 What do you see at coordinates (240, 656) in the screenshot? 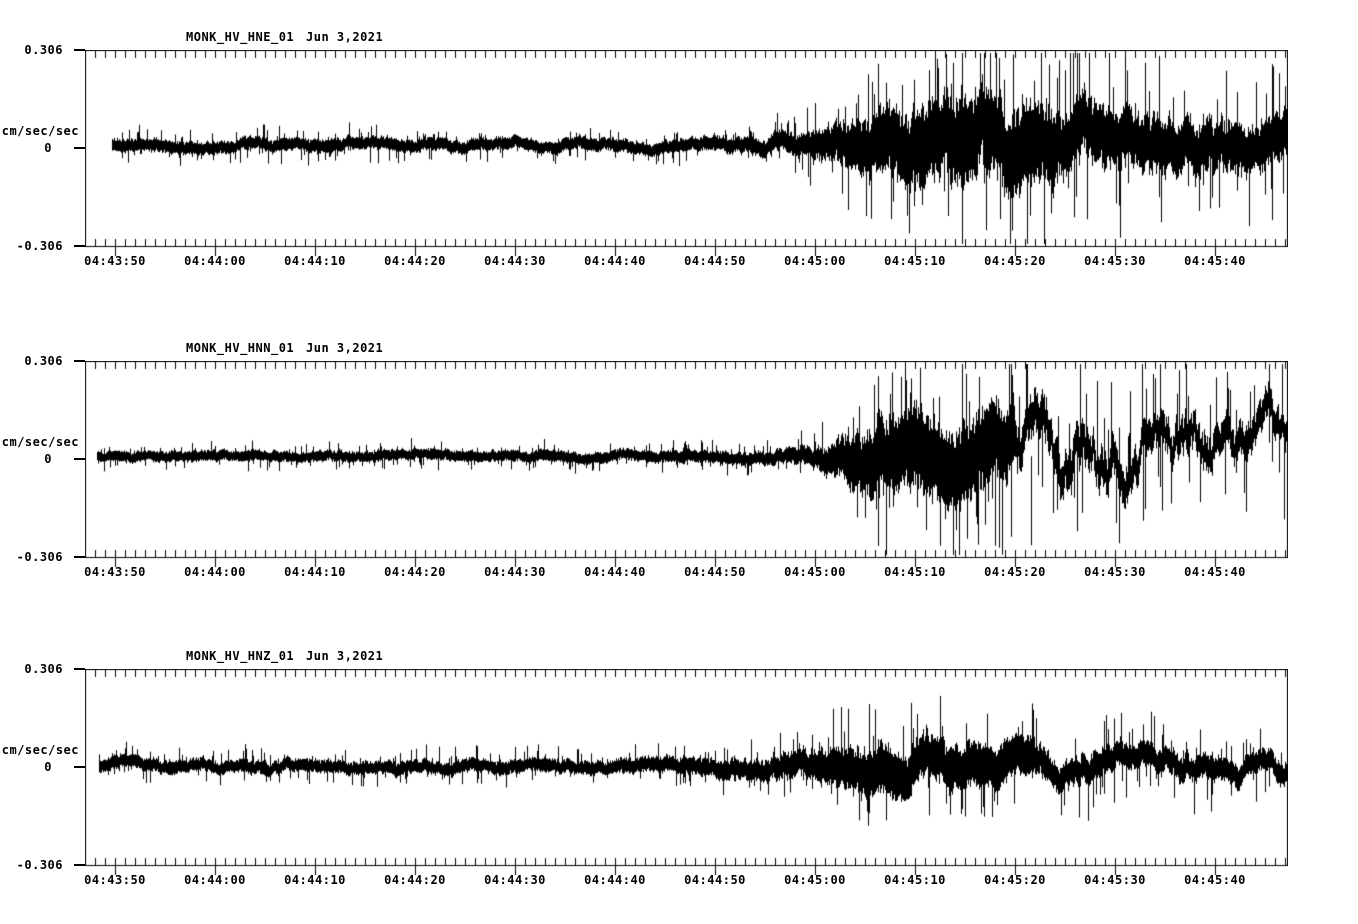
I see `chart-title-station: MONK_HV_HNZ_01` at bounding box center [240, 656].